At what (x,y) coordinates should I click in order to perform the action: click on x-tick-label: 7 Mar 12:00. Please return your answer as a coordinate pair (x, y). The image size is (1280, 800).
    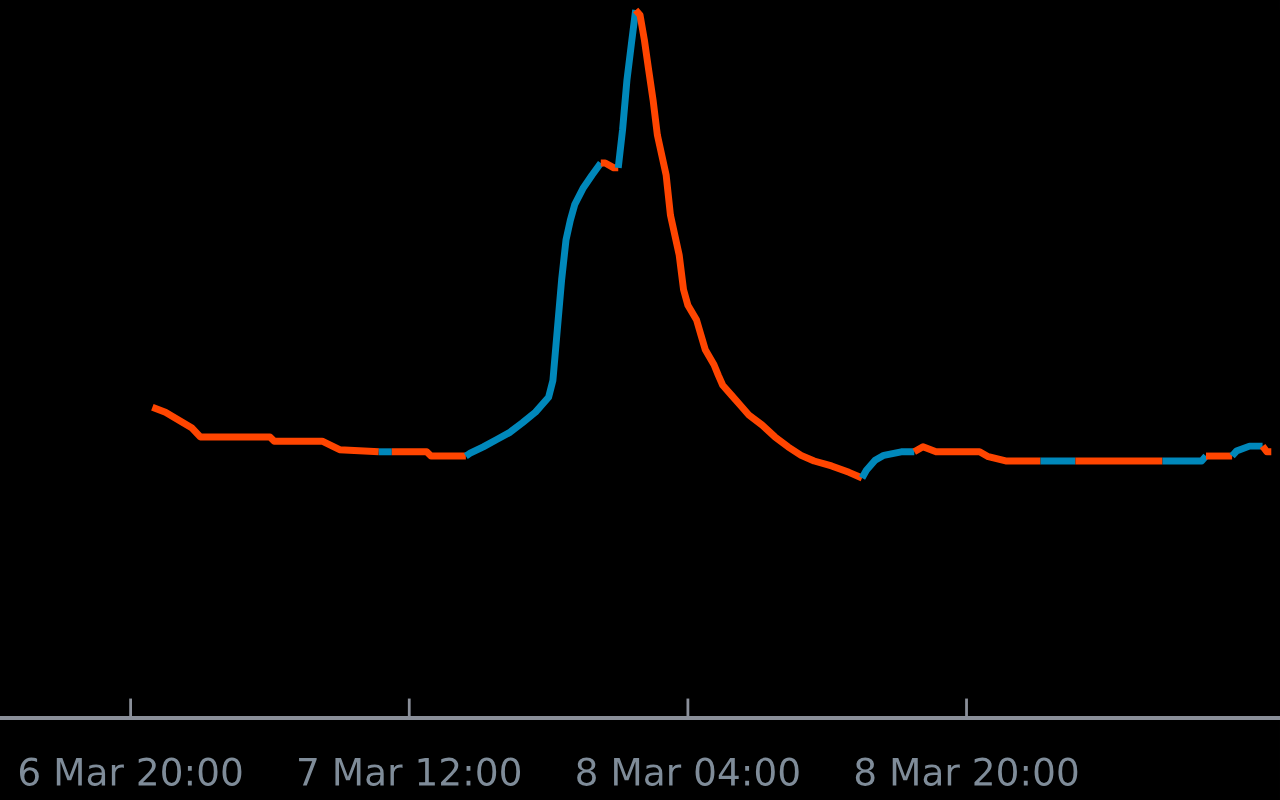
    Looking at the image, I should click on (410, 771).